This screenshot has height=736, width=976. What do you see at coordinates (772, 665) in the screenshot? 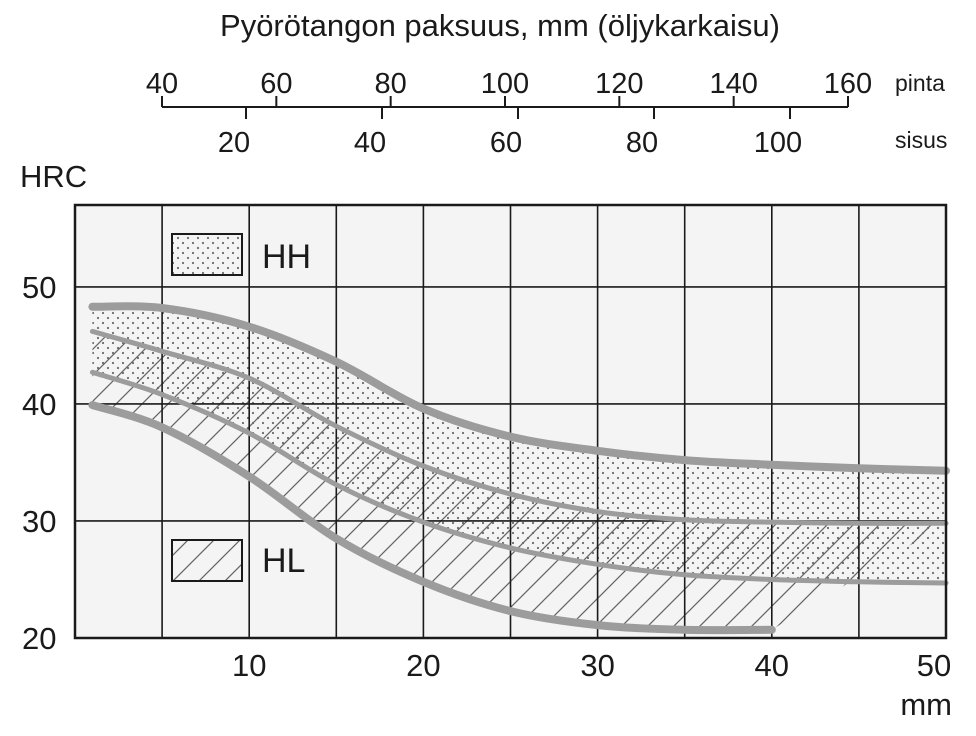
I see `x-tick-label-40: 40` at bounding box center [772, 665].